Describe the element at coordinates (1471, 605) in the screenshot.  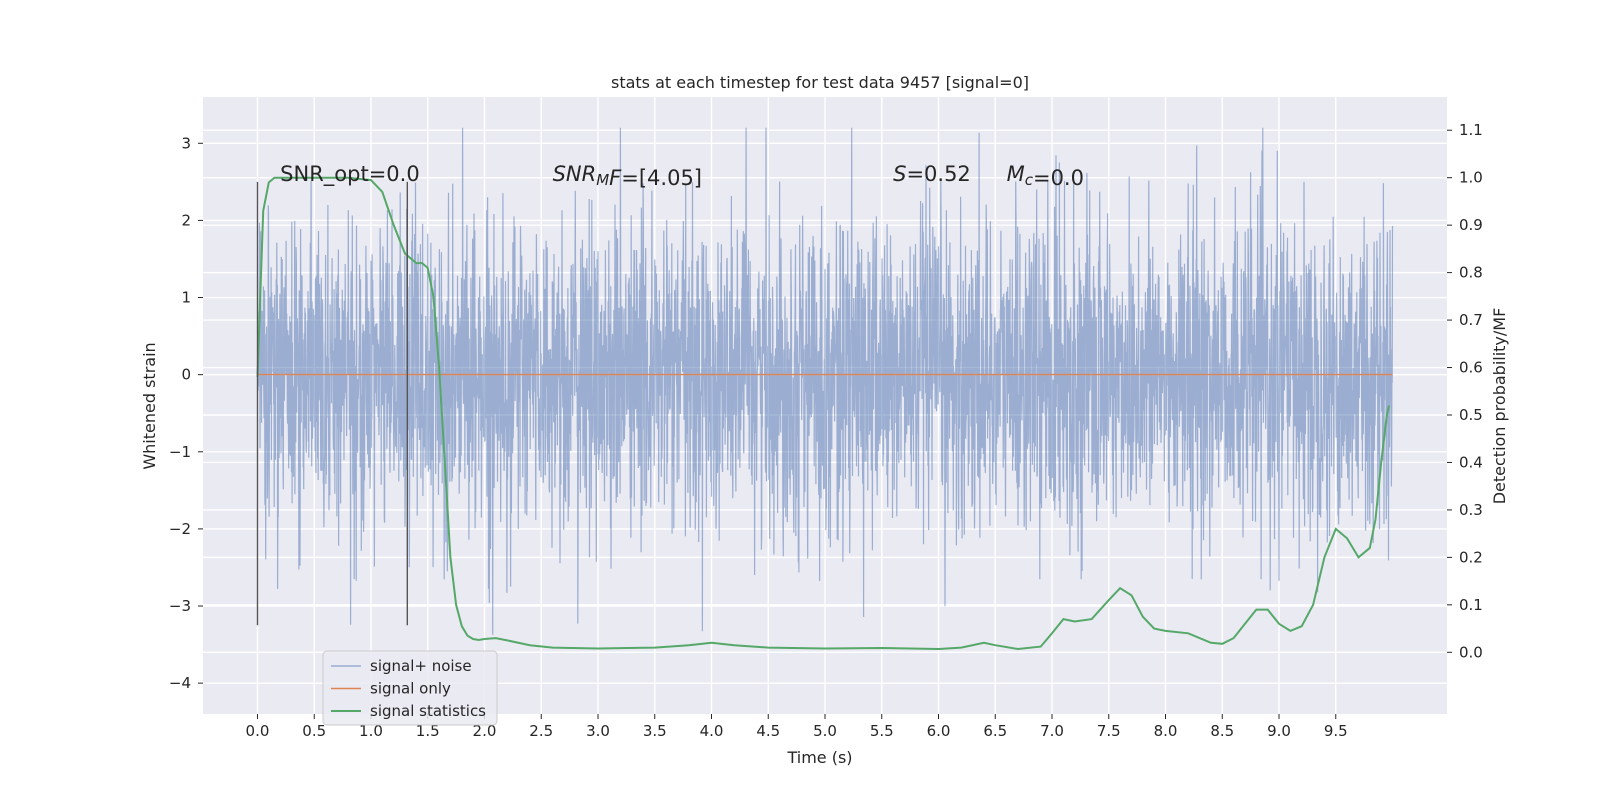
I see `y-right-tick-label: 0.1` at that location.